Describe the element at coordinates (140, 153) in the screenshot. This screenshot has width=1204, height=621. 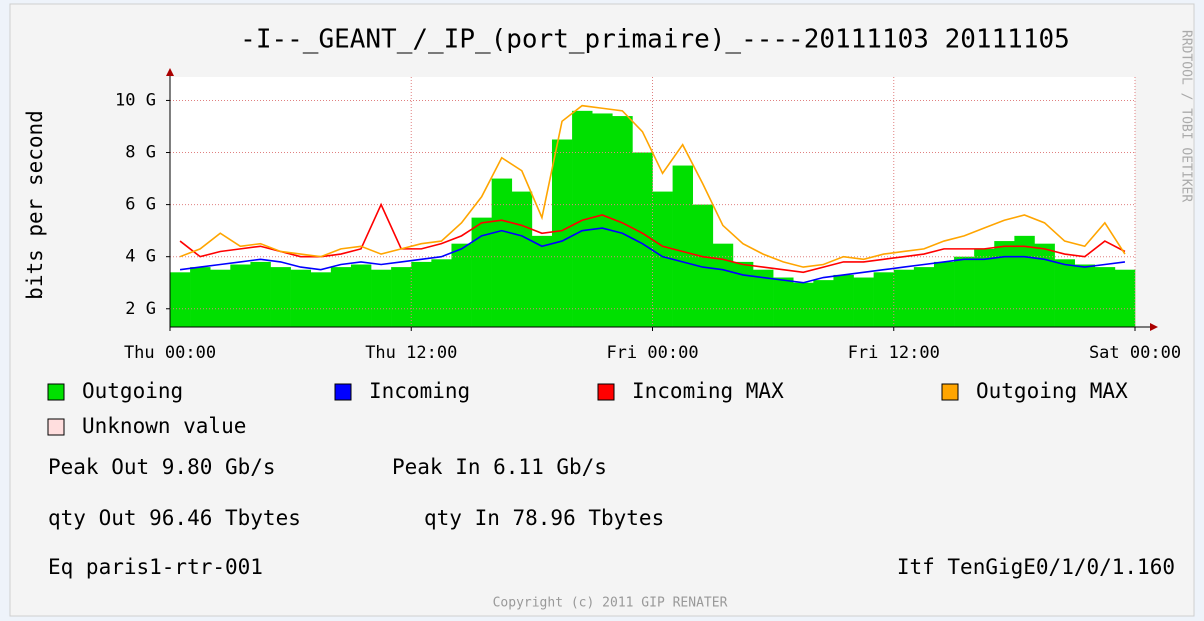
I see `y-tick-label: 8 G` at that location.